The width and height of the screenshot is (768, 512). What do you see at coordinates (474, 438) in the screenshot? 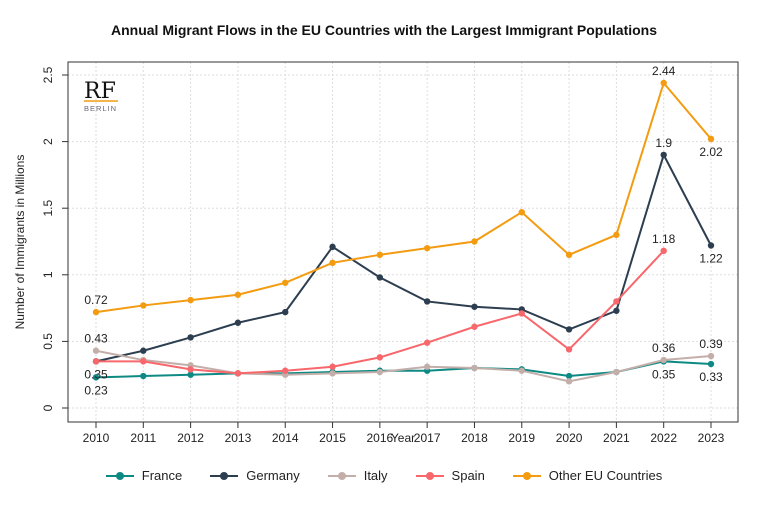
I see `x-tick-label: 2018` at bounding box center [474, 438].